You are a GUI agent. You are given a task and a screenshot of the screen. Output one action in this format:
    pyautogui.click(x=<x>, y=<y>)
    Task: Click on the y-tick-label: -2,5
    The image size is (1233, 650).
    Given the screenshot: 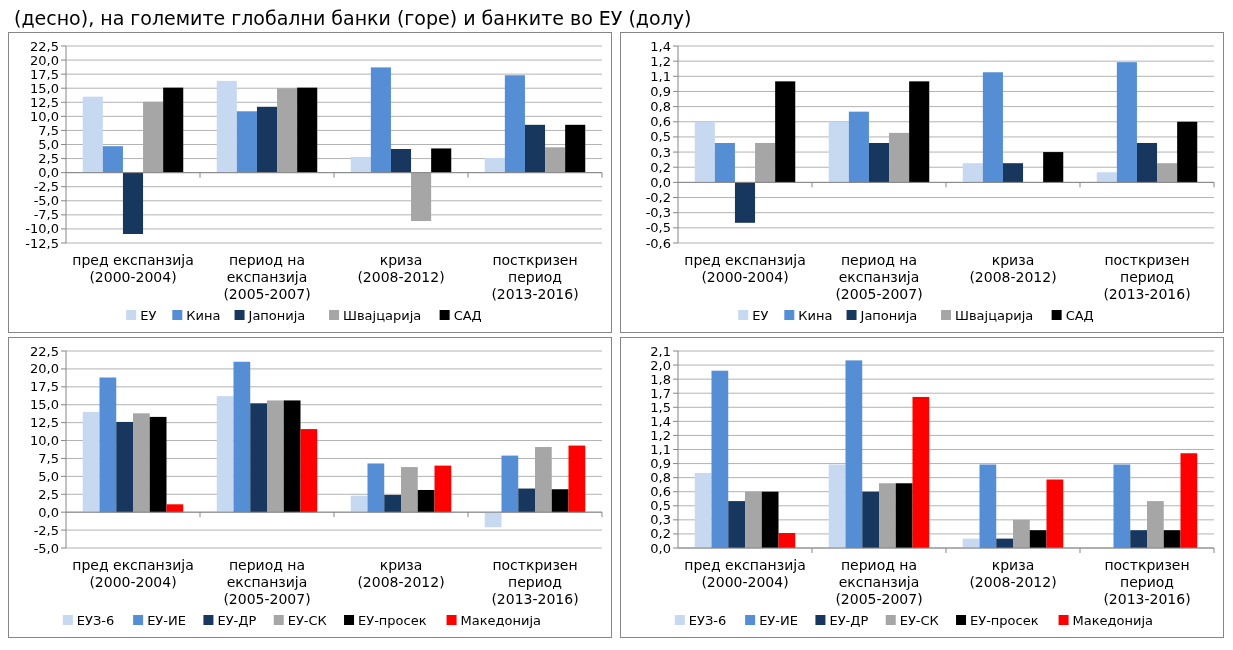 What is the action you would take?
    pyautogui.click(x=46, y=187)
    